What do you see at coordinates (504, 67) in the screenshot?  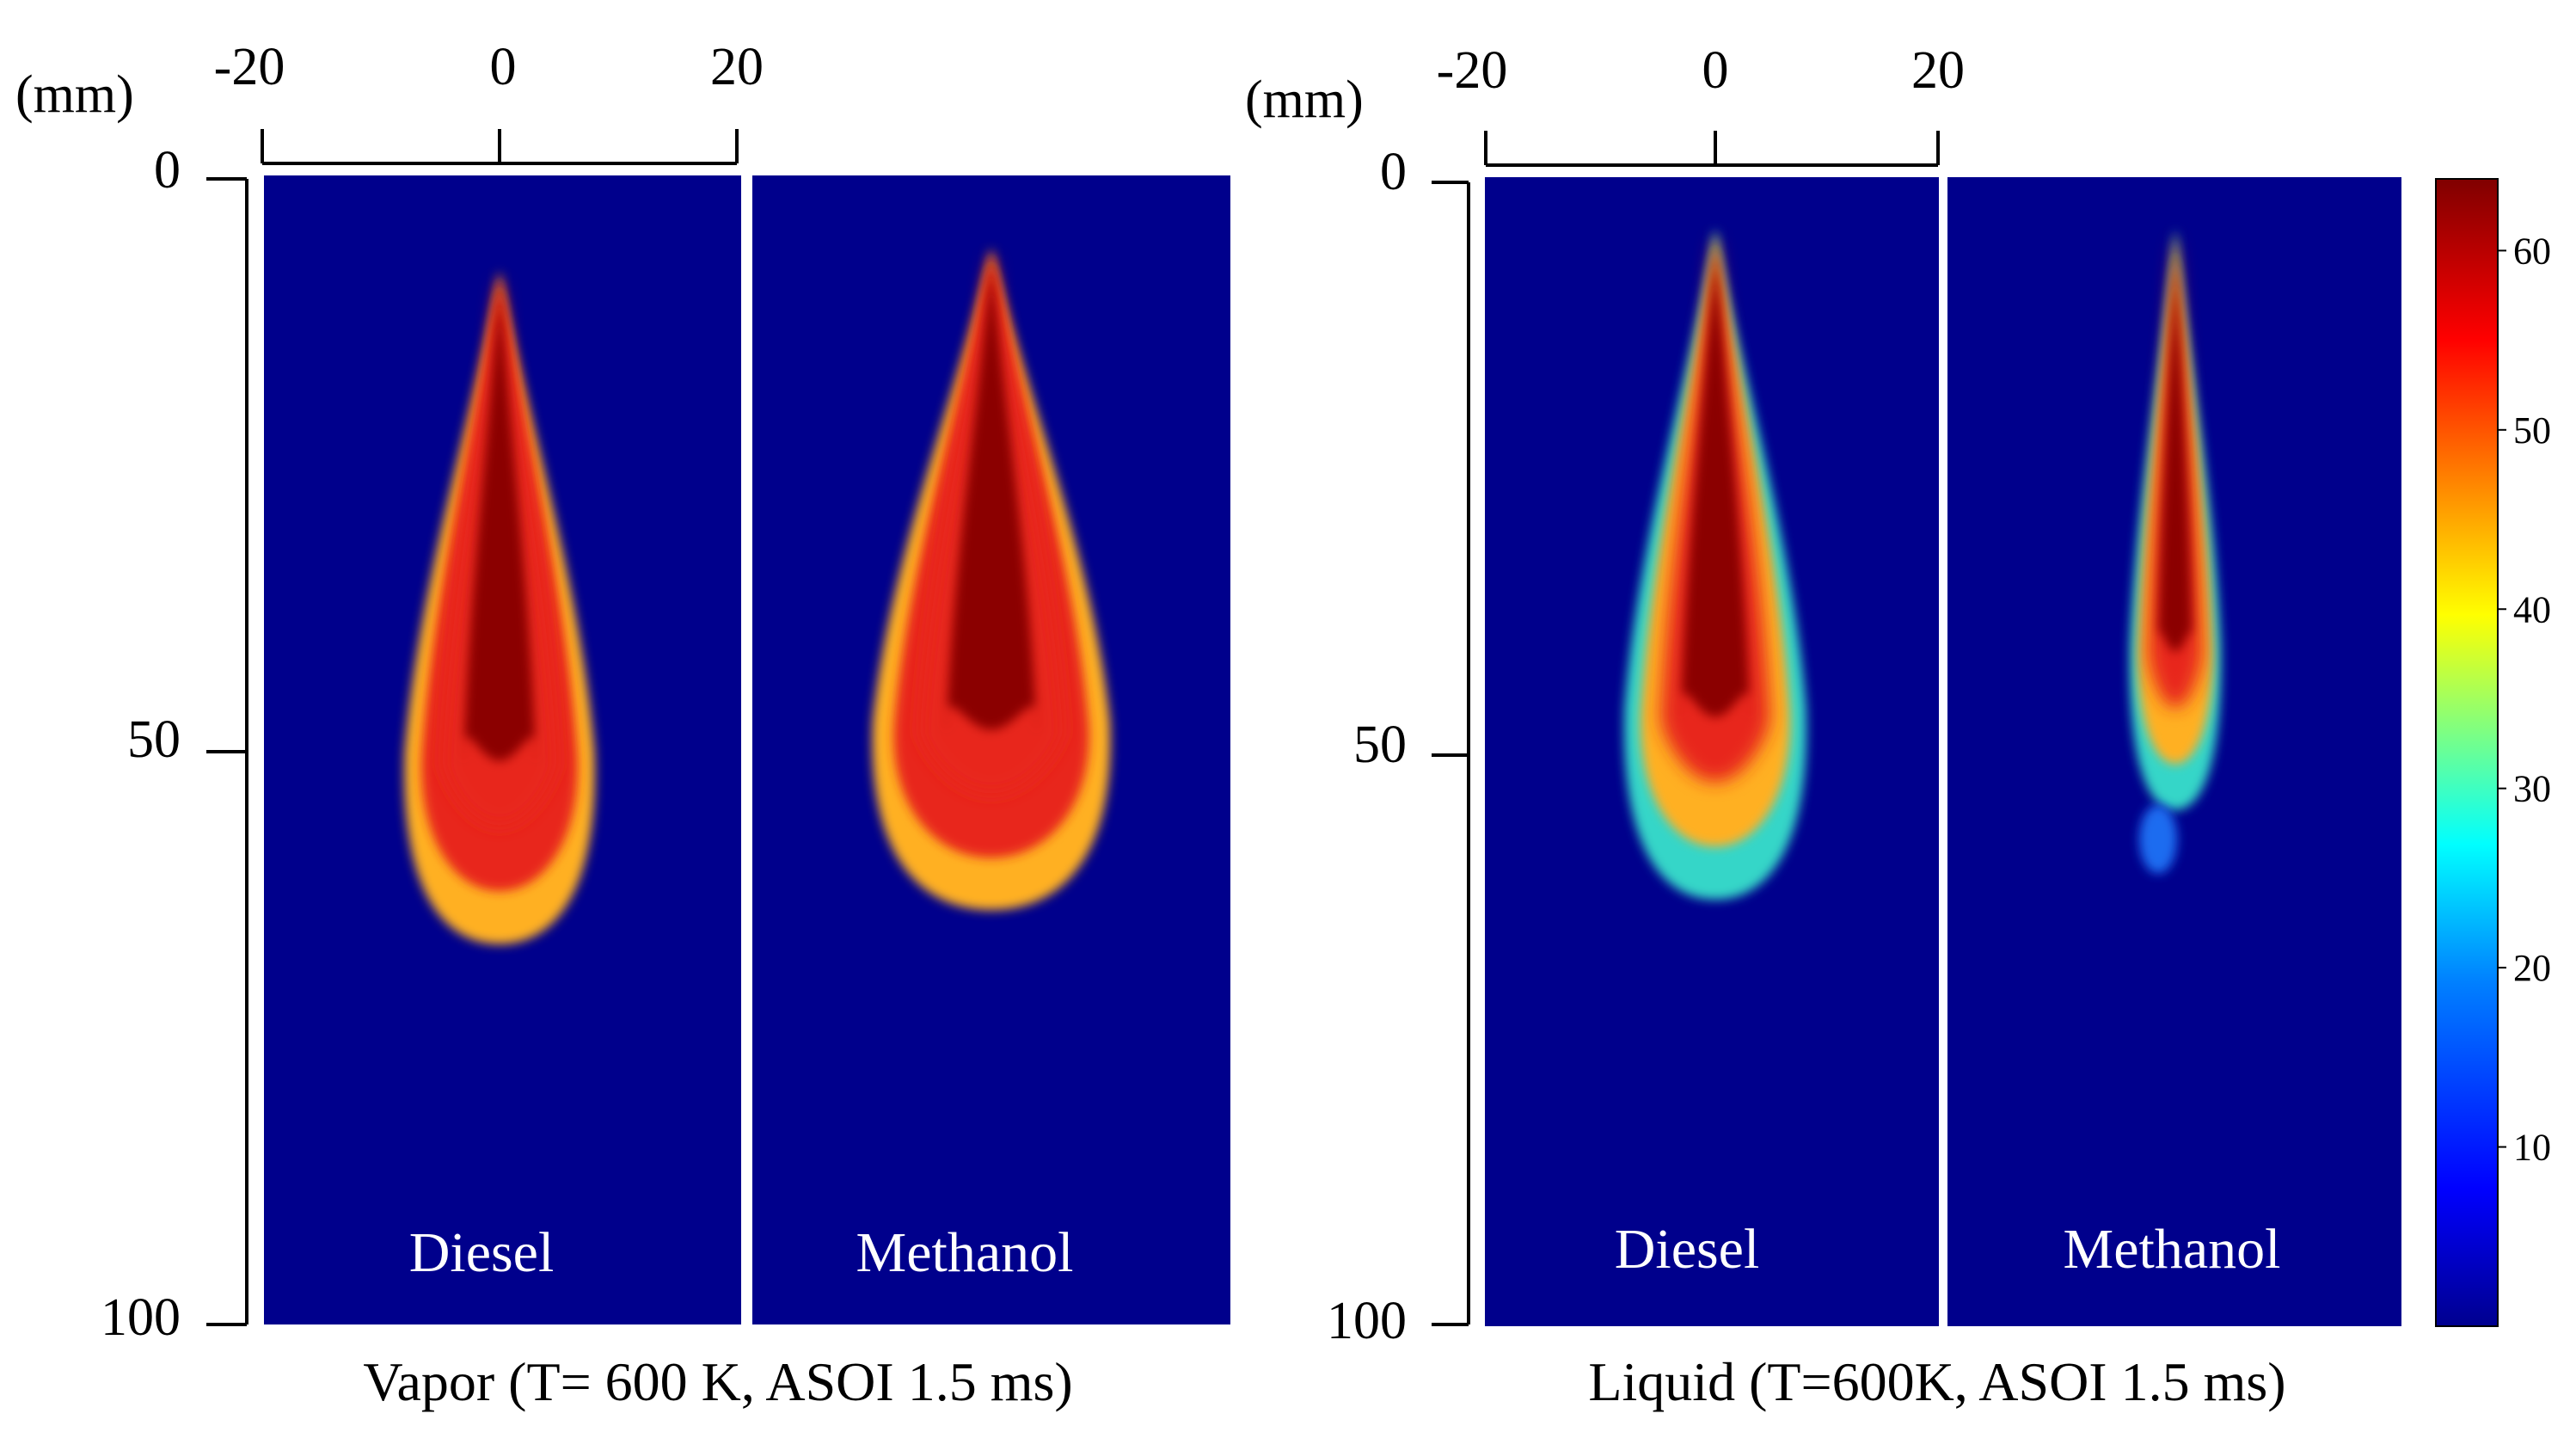 I see `vapor-x-tick: 0` at bounding box center [504, 67].